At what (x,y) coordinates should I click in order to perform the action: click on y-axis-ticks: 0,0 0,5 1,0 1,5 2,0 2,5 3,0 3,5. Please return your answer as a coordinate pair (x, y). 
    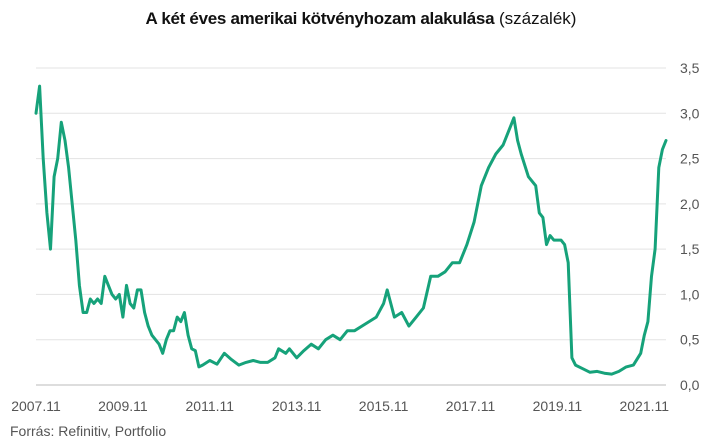
    Looking at the image, I should click on (690, 226).